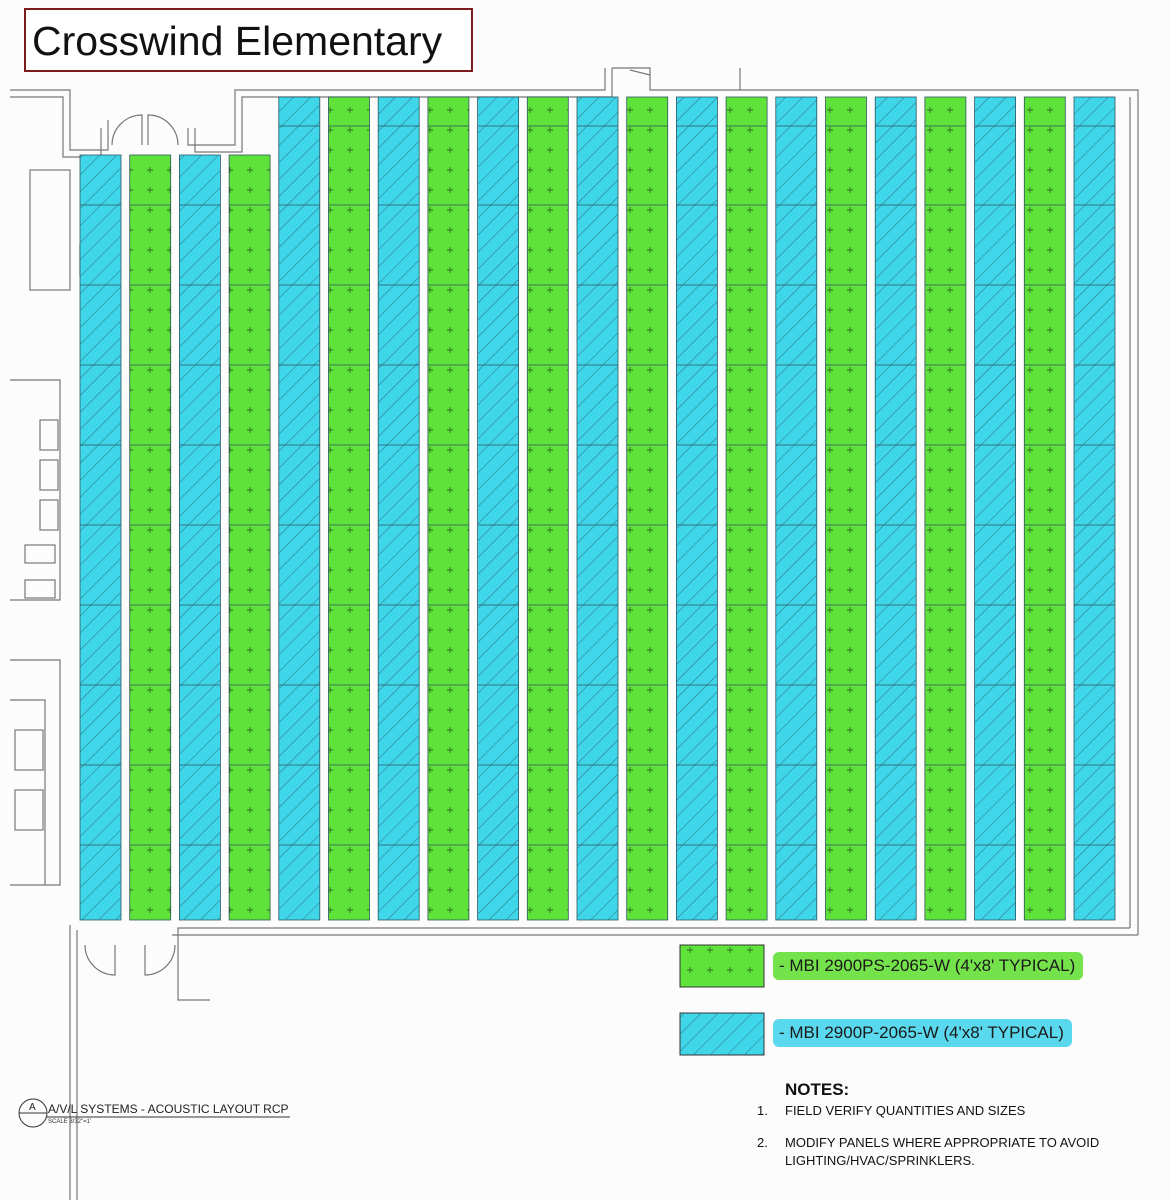  I want to click on sheet-scale: SCALE 3/32"=1', so click(70, 1122).